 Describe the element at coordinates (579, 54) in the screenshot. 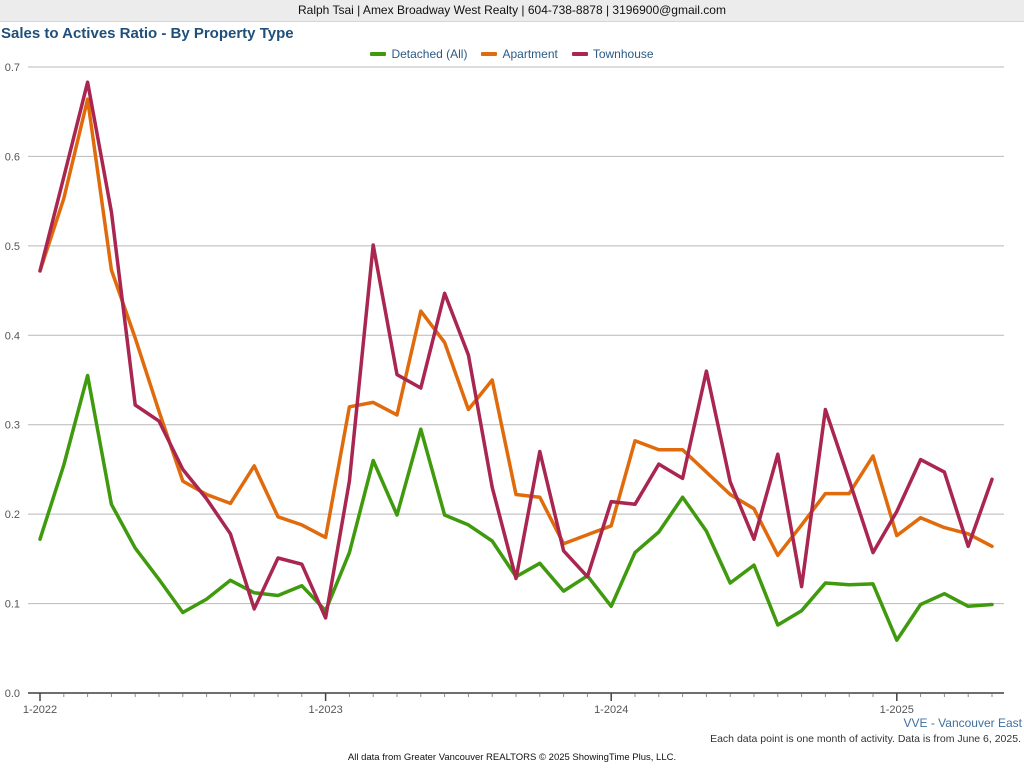

I see `legend-swatch-townhouse` at that location.